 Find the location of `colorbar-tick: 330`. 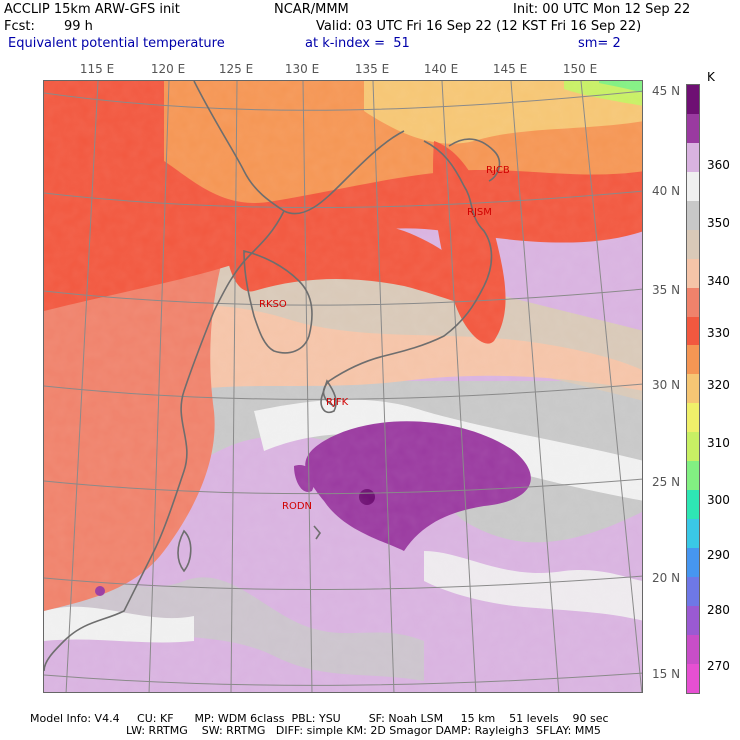

colorbar-tick: 330 is located at coordinates (718, 333).